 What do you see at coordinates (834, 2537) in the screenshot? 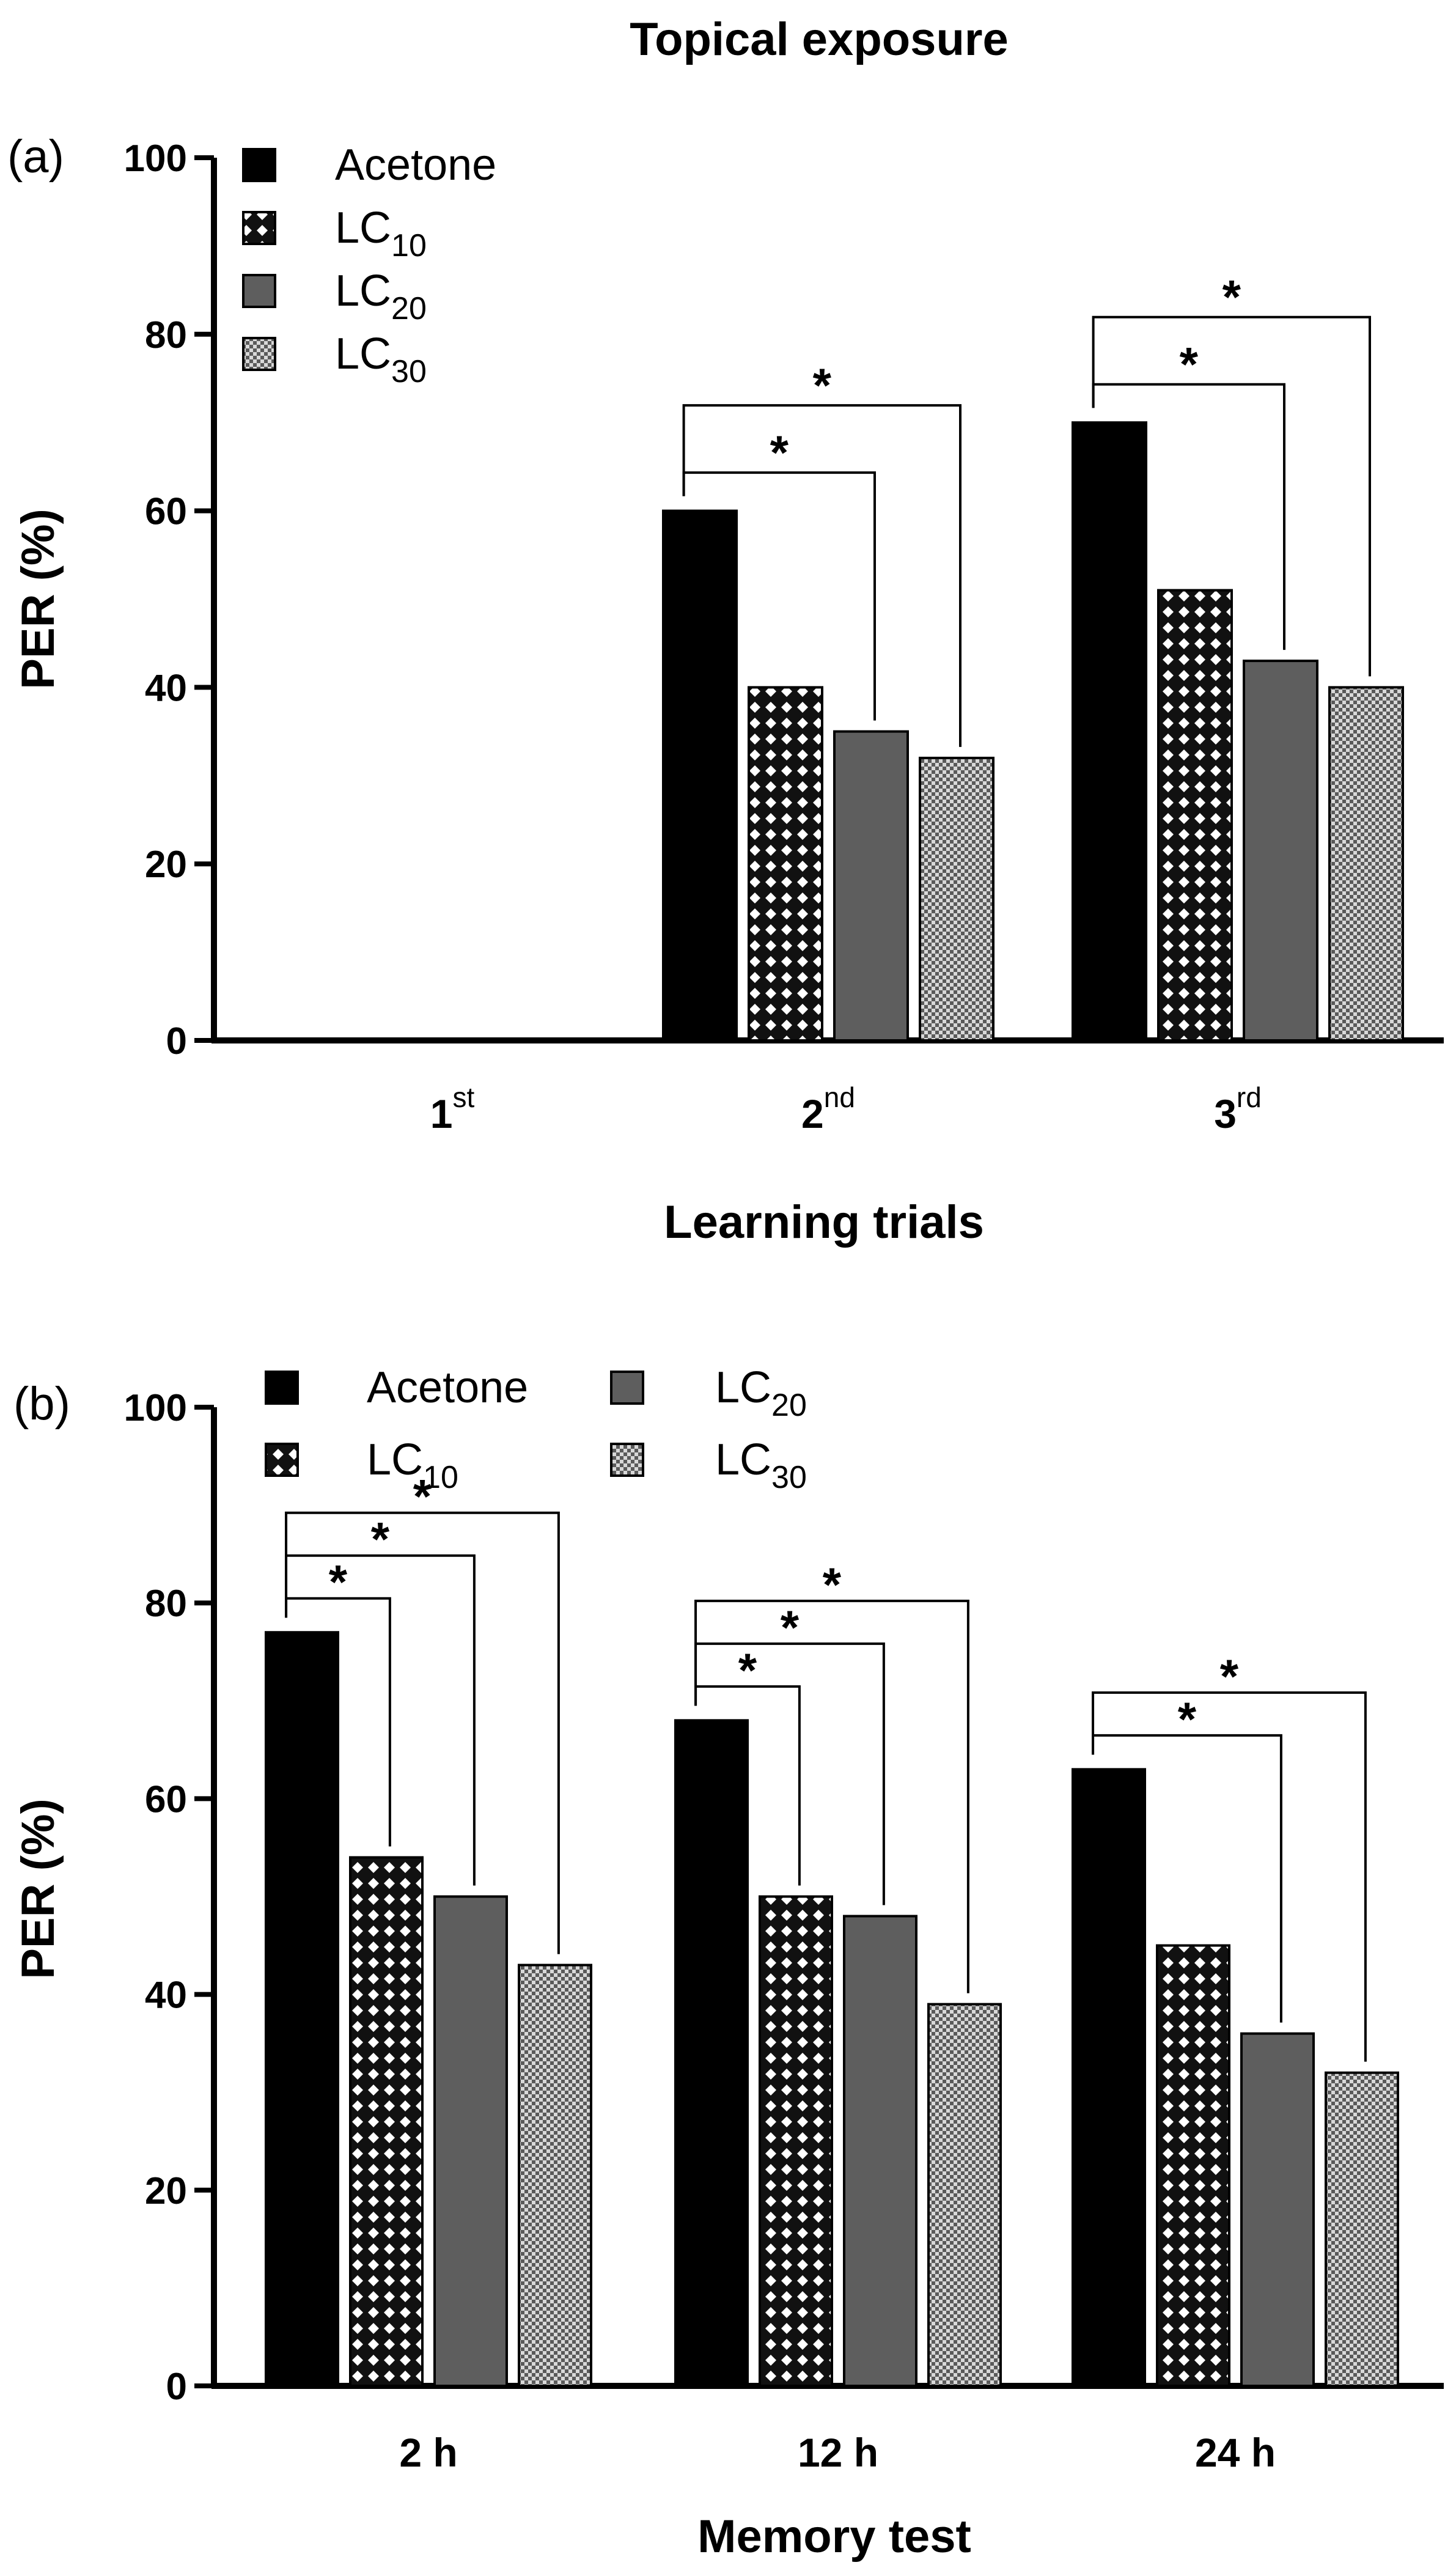
I see `x-axis-label: Memory test` at bounding box center [834, 2537].